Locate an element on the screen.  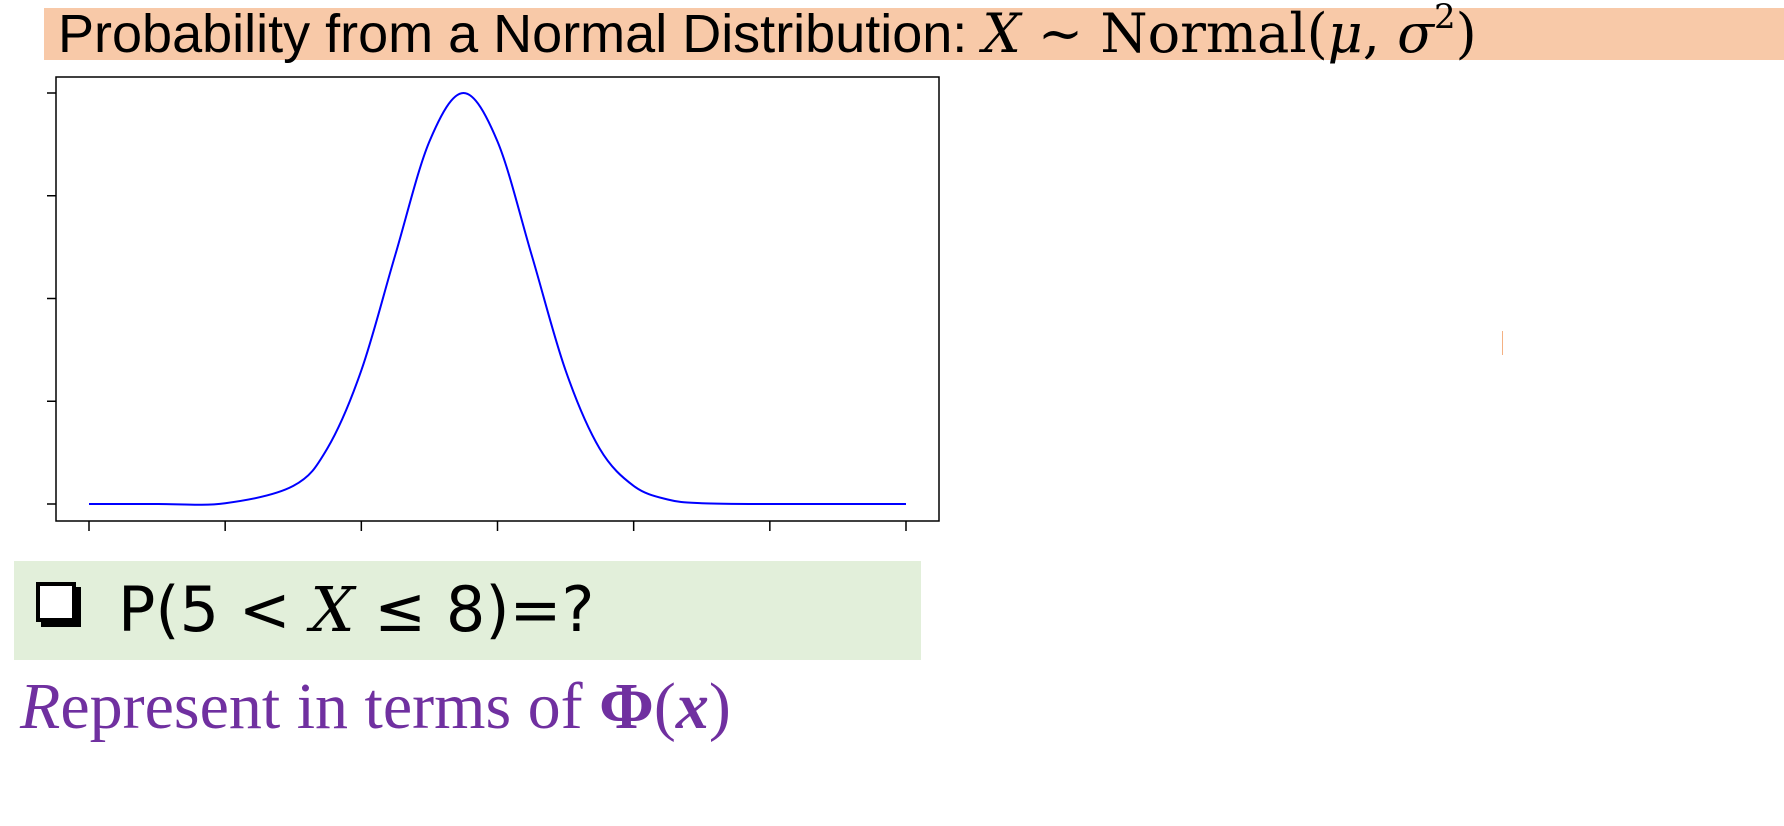
x-axis-ticks is located at coordinates (497, 526).